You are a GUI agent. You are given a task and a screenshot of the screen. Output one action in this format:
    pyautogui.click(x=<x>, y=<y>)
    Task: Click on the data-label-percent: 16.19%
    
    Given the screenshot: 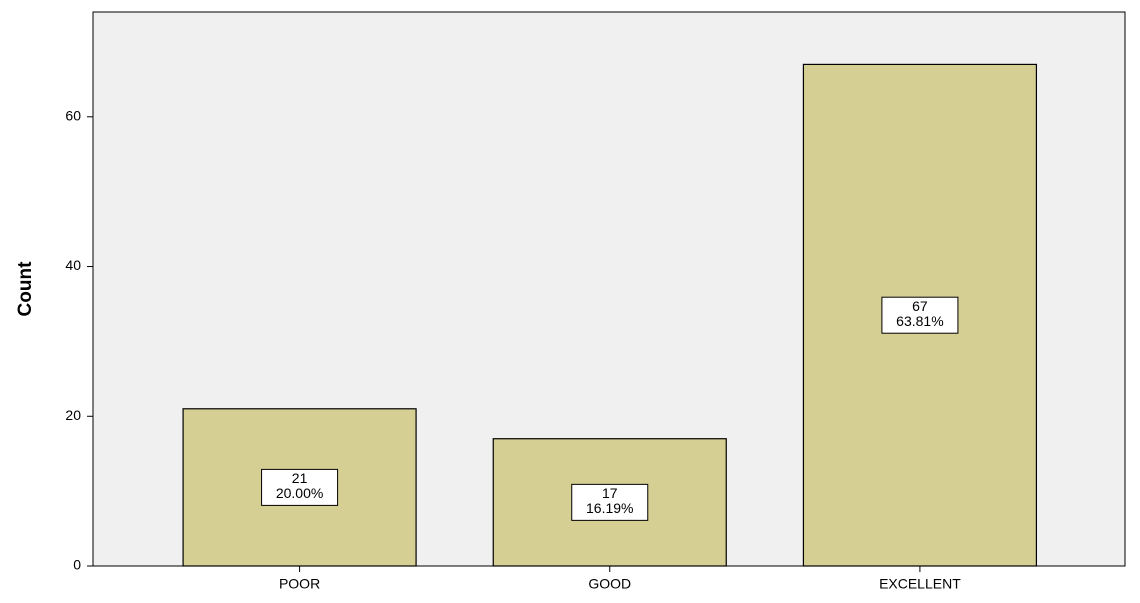 What is the action you would take?
    pyautogui.click(x=609, y=508)
    